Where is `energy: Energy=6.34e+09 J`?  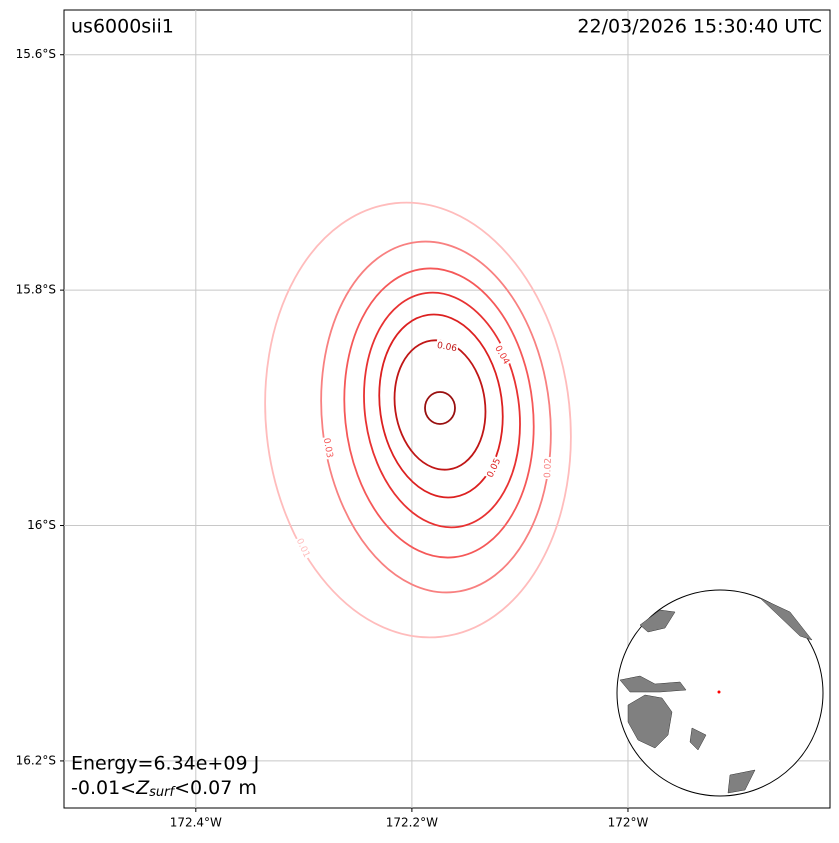 energy: Energy=6.34e+09 J is located at coordinates (165, 764).